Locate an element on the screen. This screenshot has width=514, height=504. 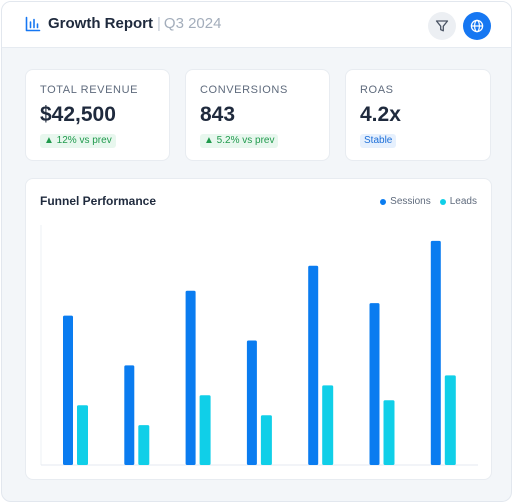
kpi-card-revenue: TOTAL REVENUE $42,500 ▲ 12% vs prev is located at coordinates (97, 115).